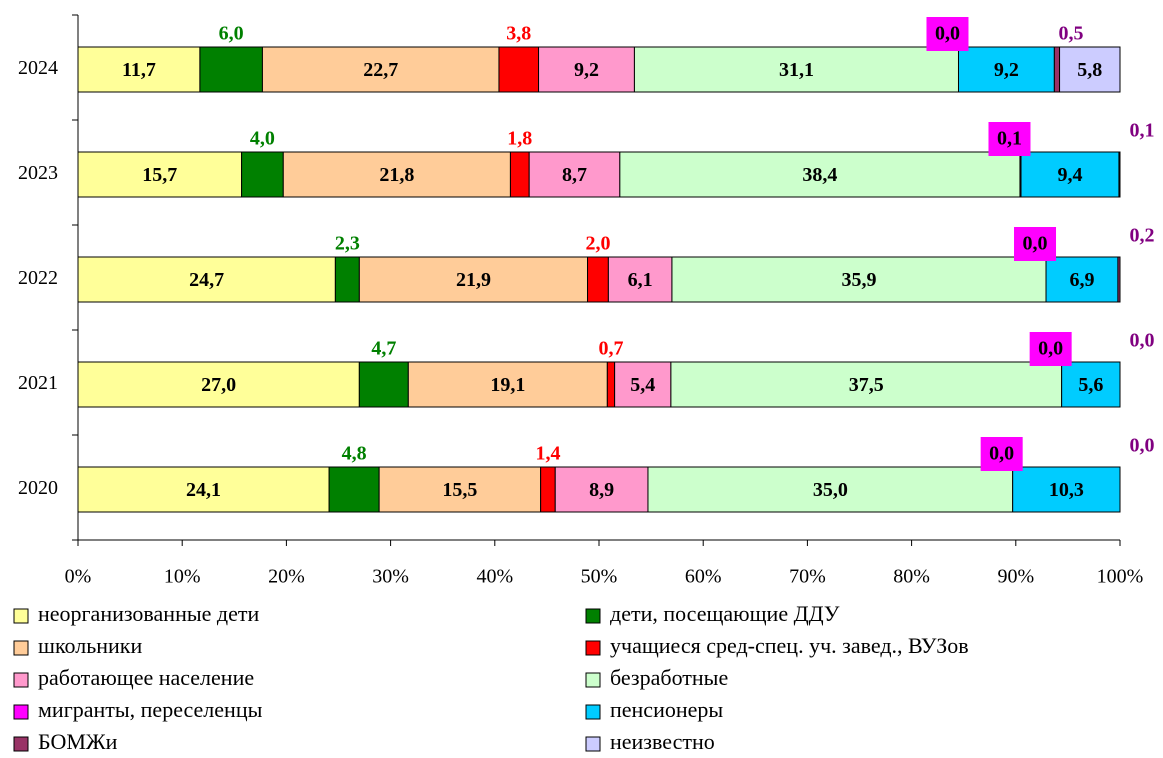 The height and width of the screenshot is (758, 1163). What do you see at coordinates (807, 577) in the screenshot?
I see `x-tick-label: 70%` at bounding box center [807, 577].